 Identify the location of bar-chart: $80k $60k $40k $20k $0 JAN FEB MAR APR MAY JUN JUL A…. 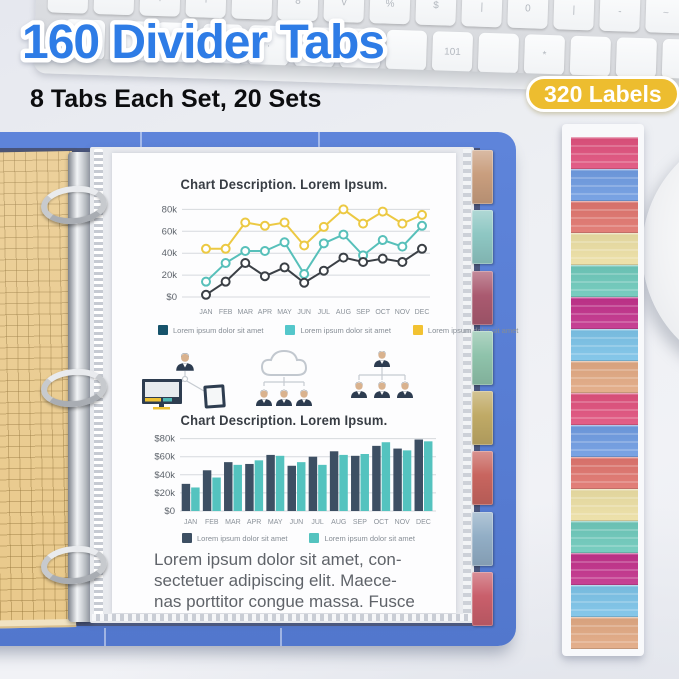
(295, 480).